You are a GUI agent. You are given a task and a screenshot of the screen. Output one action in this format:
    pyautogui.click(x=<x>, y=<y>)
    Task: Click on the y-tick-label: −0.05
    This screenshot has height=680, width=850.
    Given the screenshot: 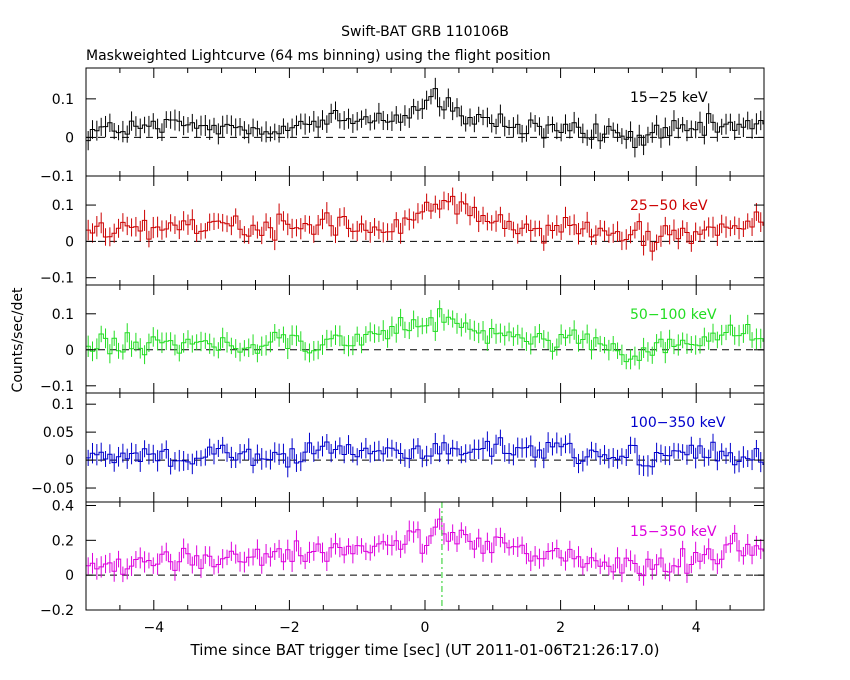 What is the action you would take?
    pyautogui.click(x=52, y=489)
    